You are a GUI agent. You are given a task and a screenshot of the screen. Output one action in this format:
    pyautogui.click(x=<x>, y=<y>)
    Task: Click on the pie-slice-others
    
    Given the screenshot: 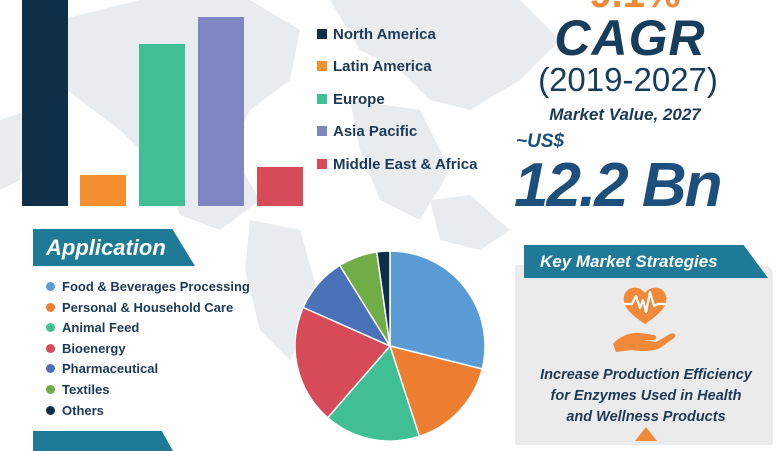 What is the action you would take?
    pyautogui.click(x=383, y=299)
    